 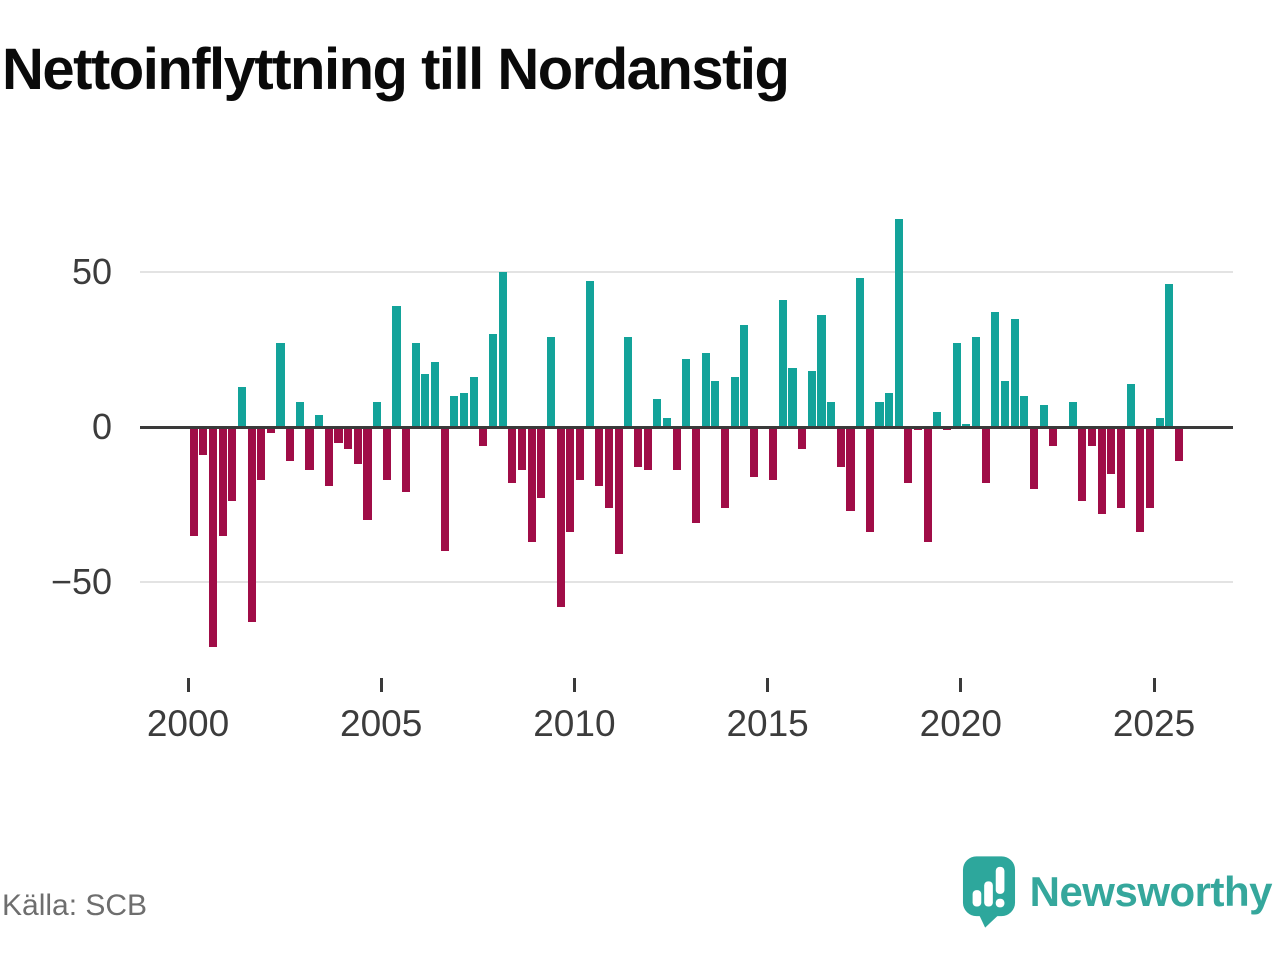 I want to click on bar-2007-Q3, so click(x=483, y=436).